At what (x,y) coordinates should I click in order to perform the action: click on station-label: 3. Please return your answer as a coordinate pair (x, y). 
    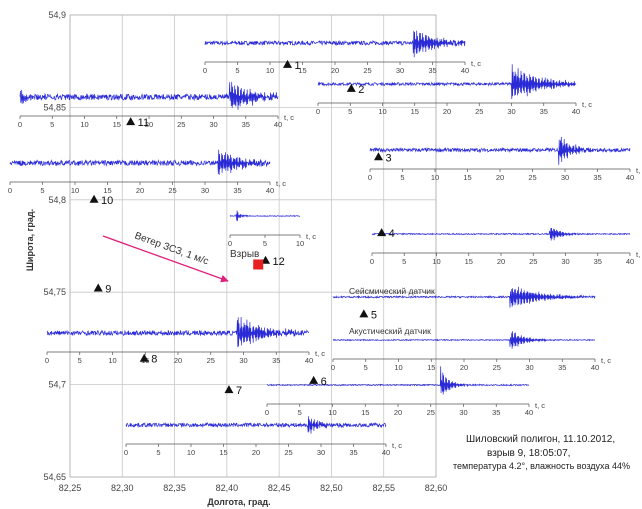
    Looking at the image, I should click on (388, 158).